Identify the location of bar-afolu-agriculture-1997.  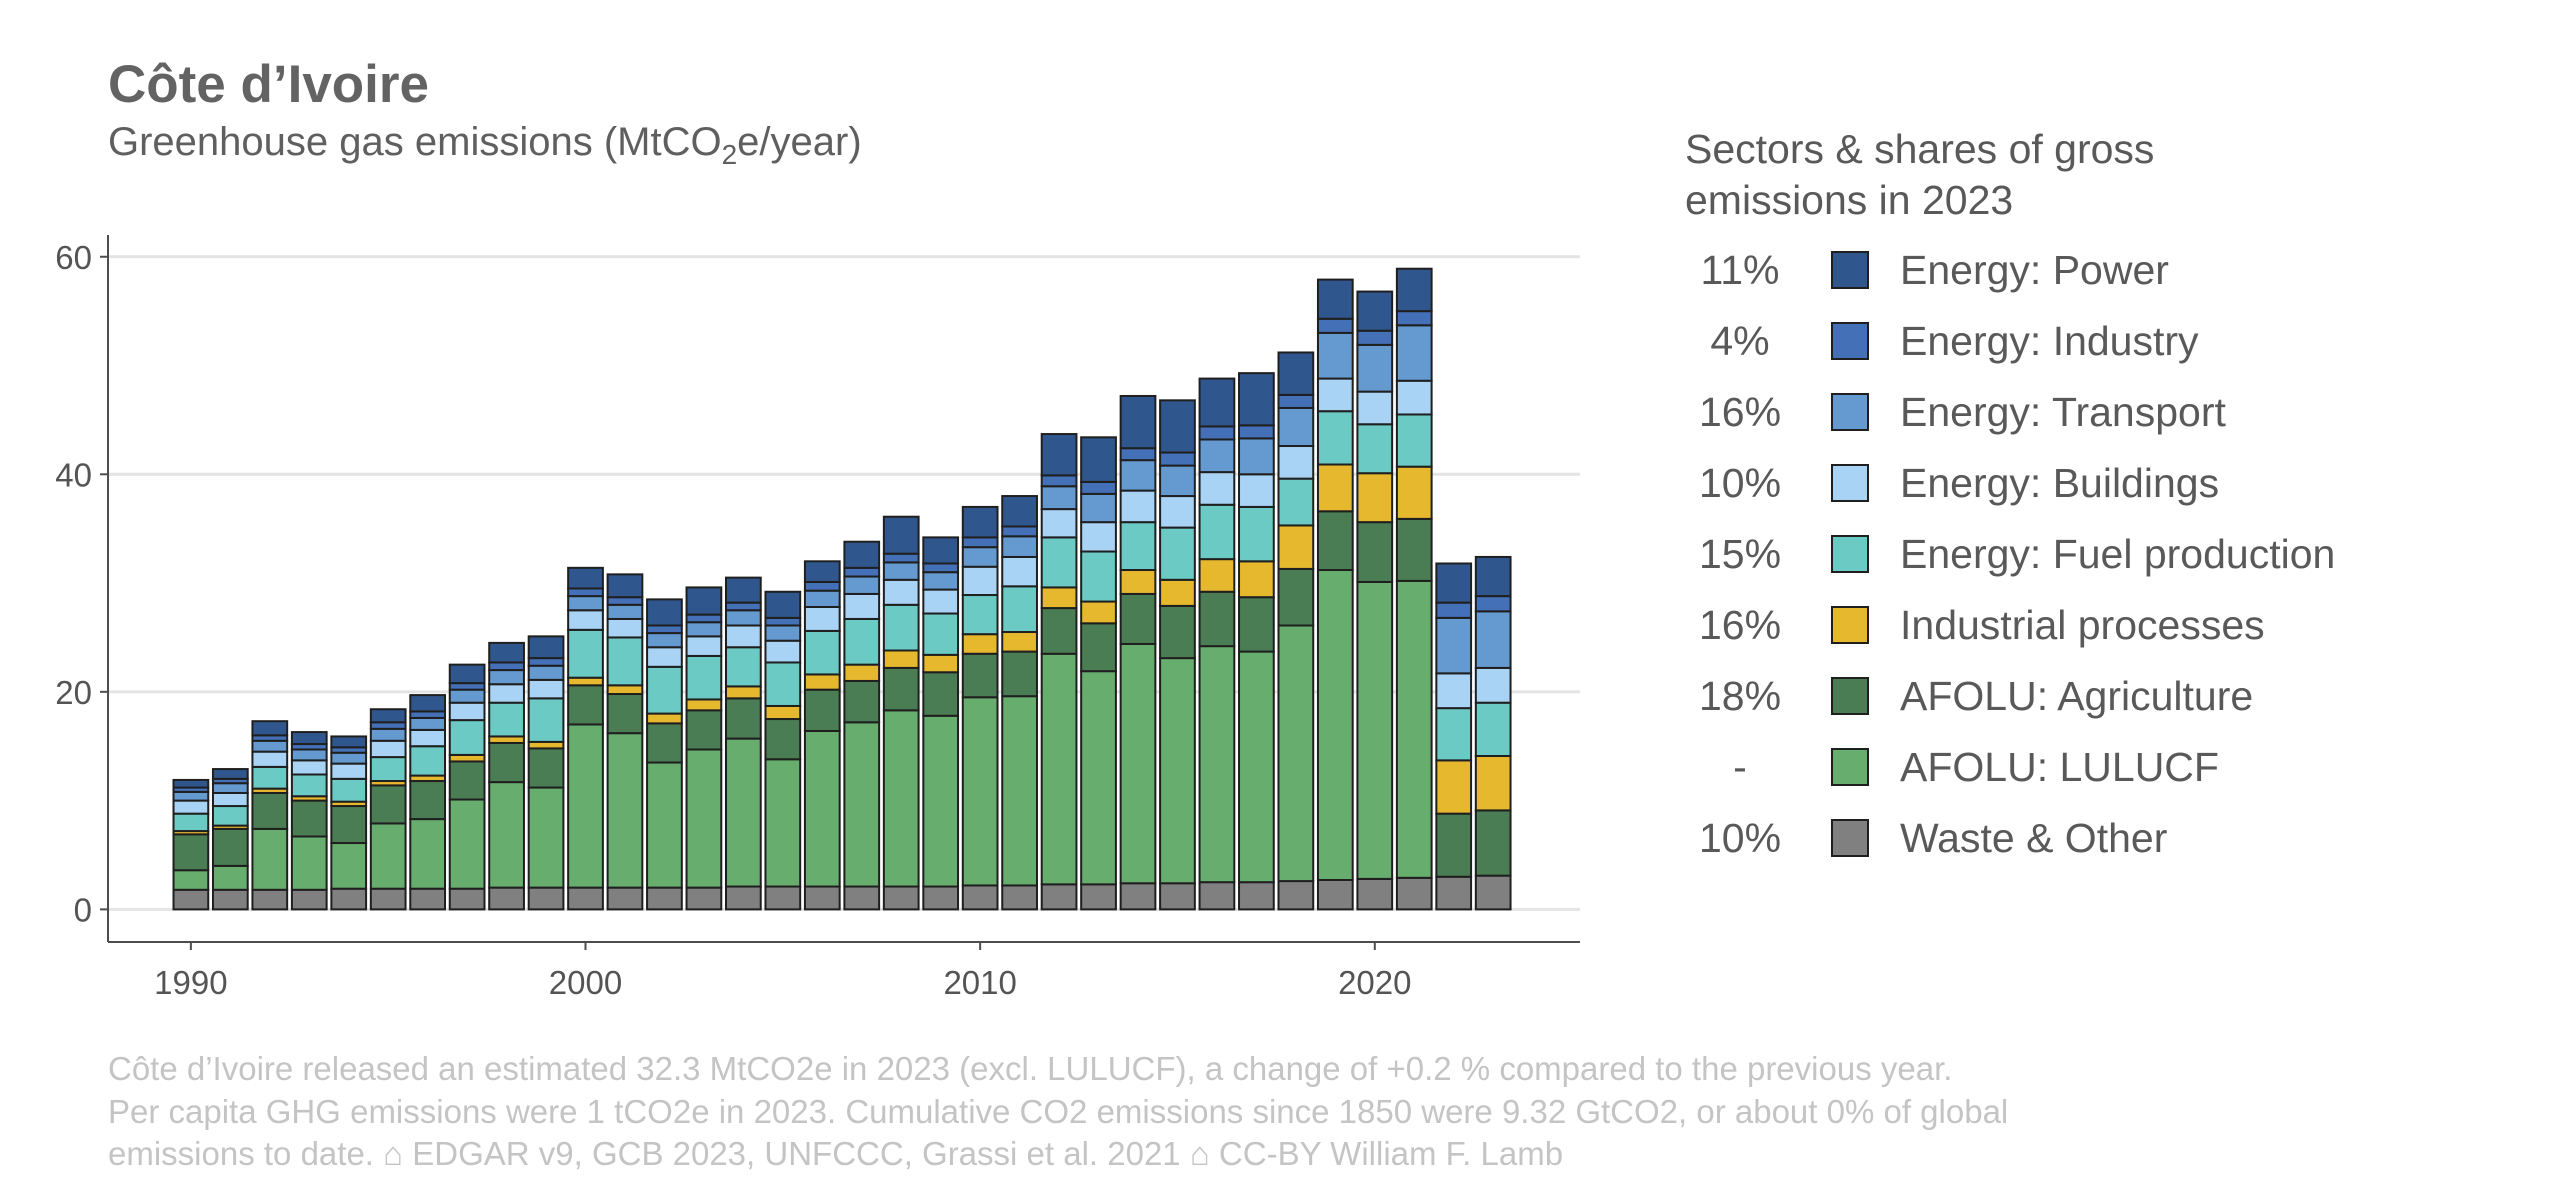
(467, 780).